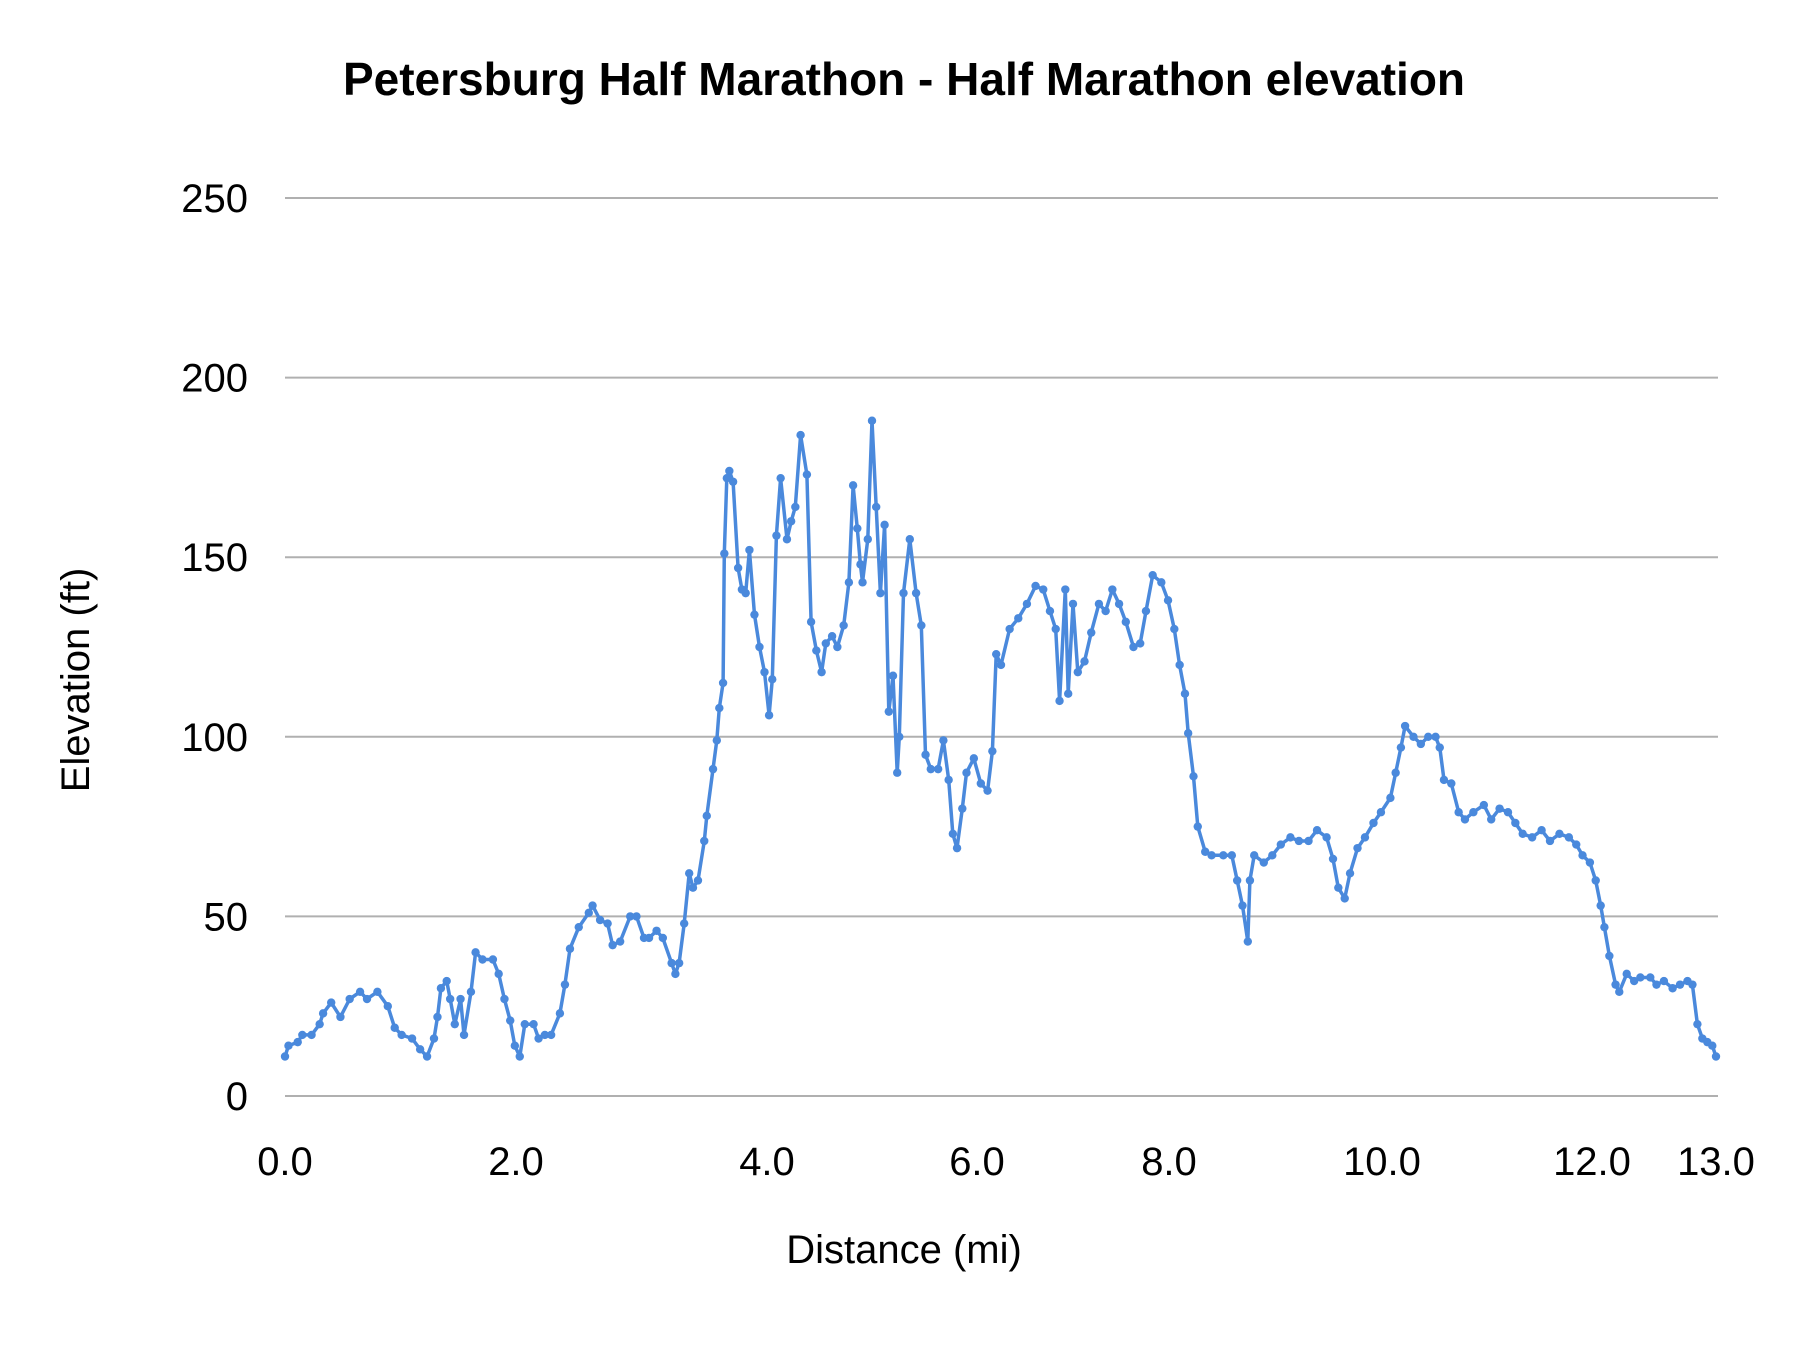 The width and height of the screenshot is (1800, 1350). What do you see at coordinates (767, 1162) in the screenshot?
I see `x-tick-label: 4.0` at bounding box center [767, 1162].